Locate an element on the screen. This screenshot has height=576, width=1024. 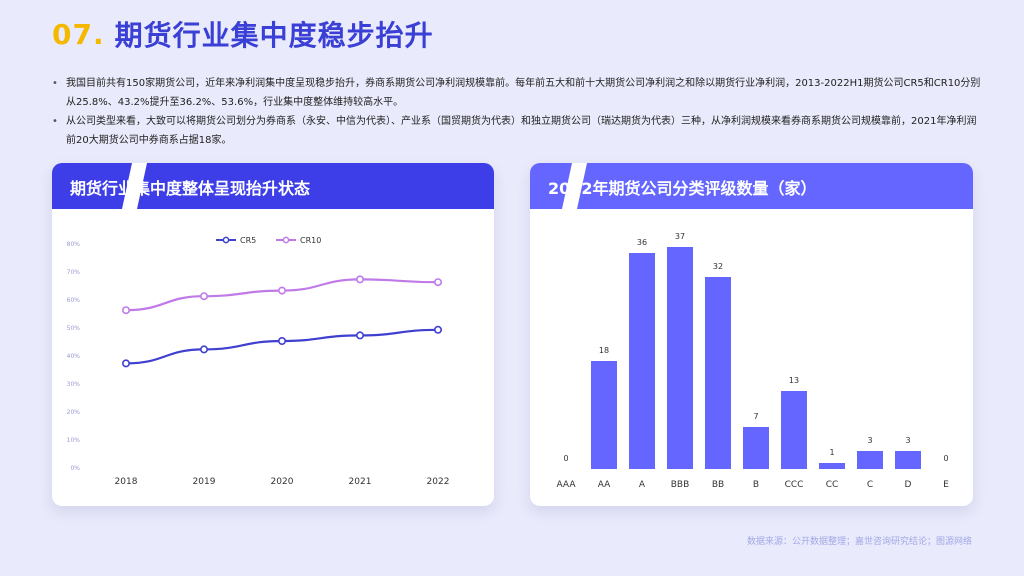
series-line-cr5 is located at coordinates (282, 346).